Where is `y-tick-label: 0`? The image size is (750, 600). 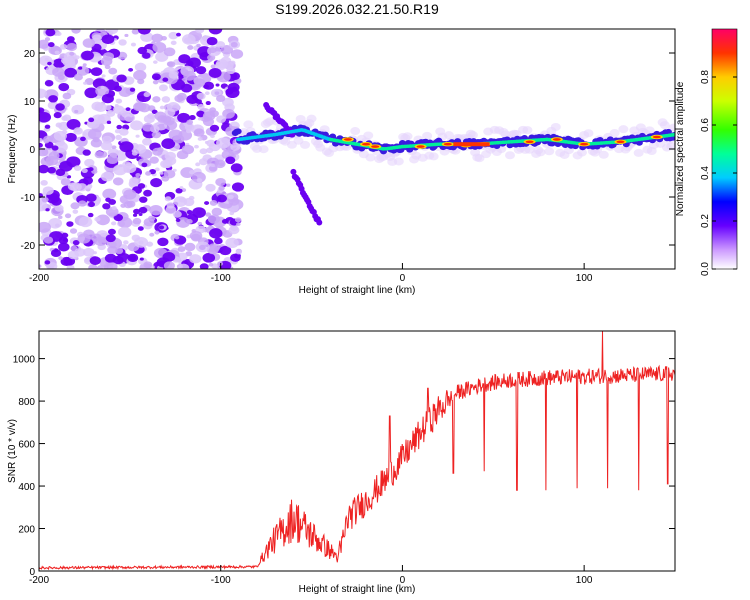 y-tick-label: 0 is located at coordinates (32, 150).